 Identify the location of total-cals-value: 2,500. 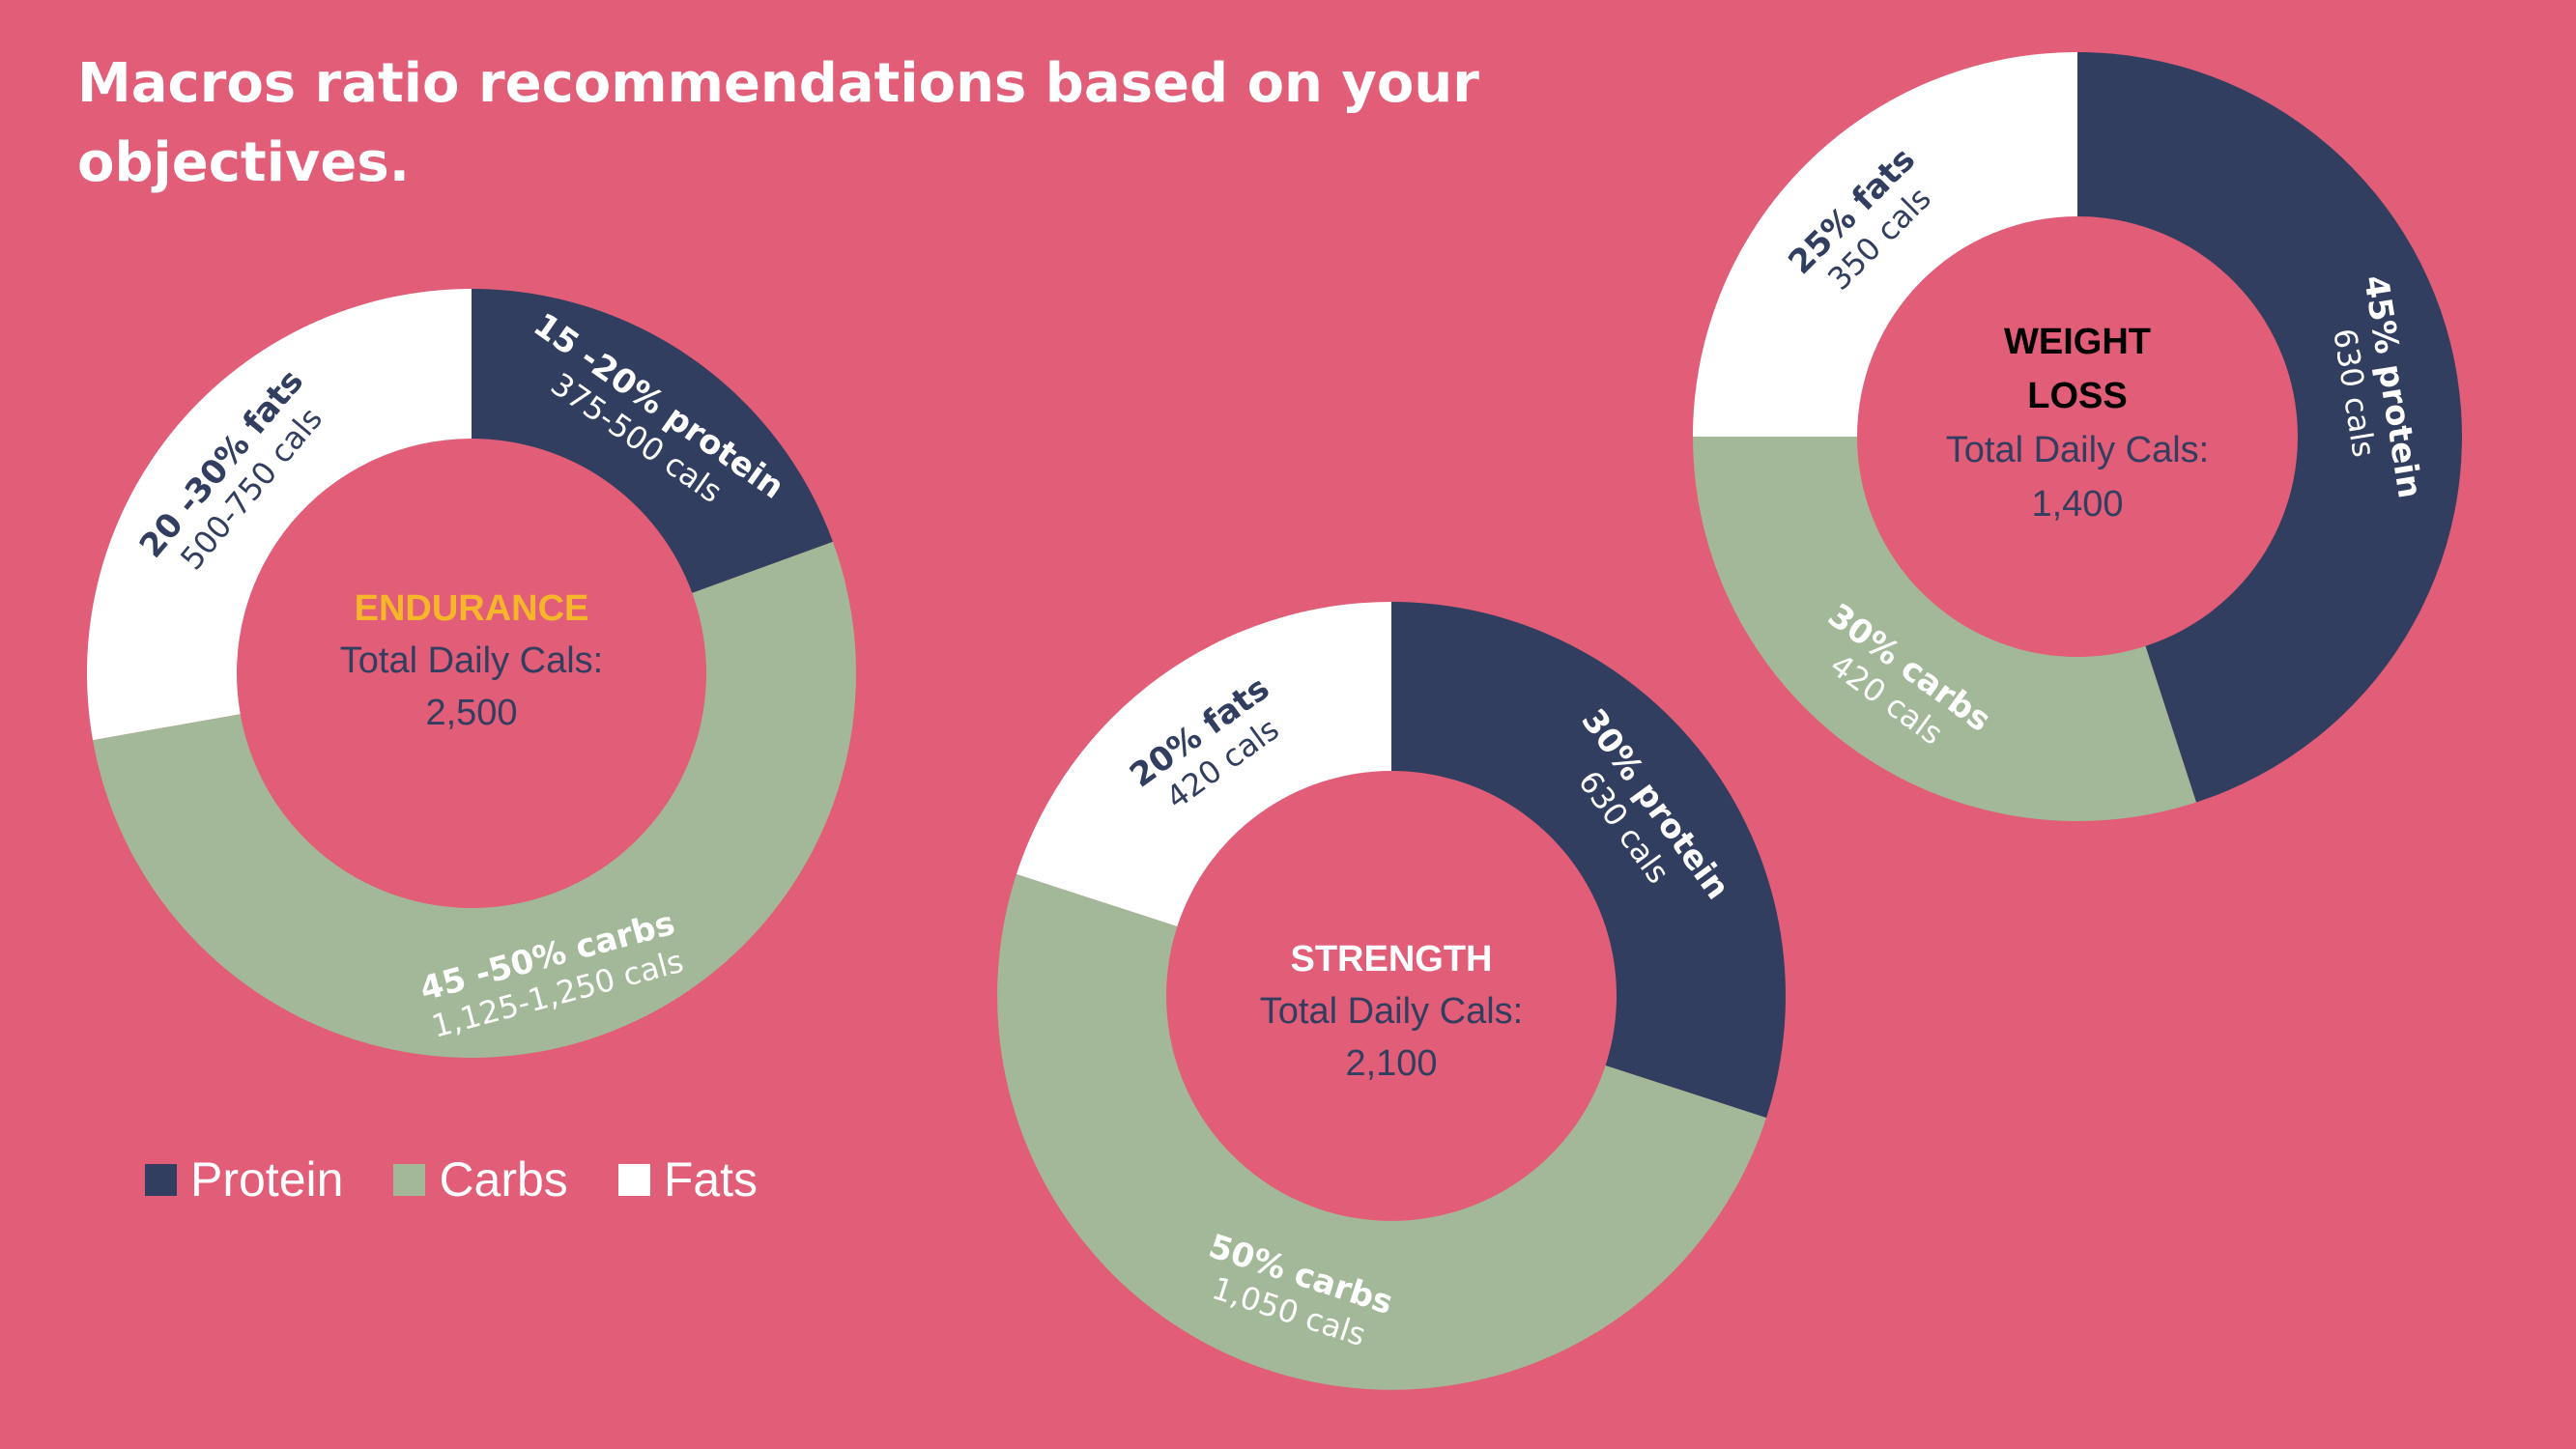
(471, 713).